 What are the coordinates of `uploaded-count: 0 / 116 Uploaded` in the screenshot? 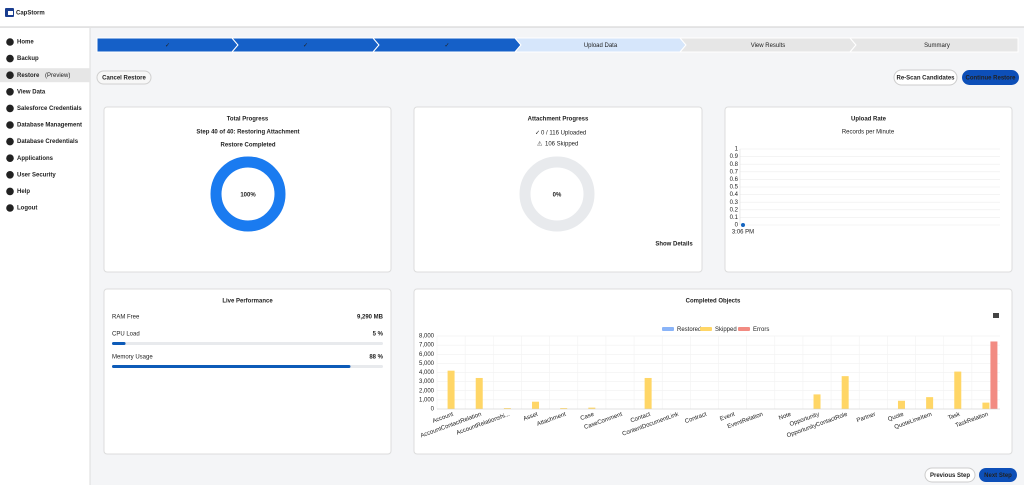 It's located at (563, 134).